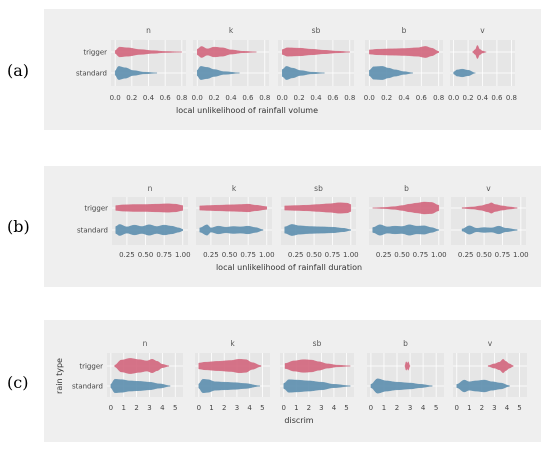  I want to click on y-tick-label-standard: standard, so click(91, 74).